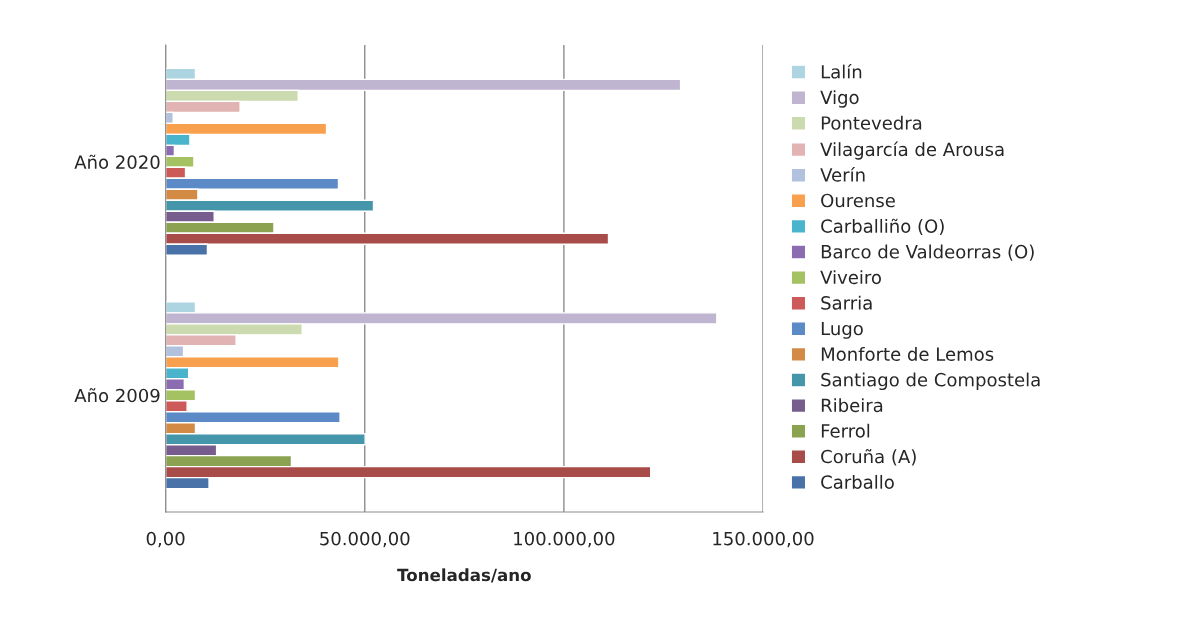 This screenshot has width=1183, height=644. What do you see at coordinates (117, 161) in the screenshot?
I see `y-tick-label: Año 2020` at bounding box center [117, 161].